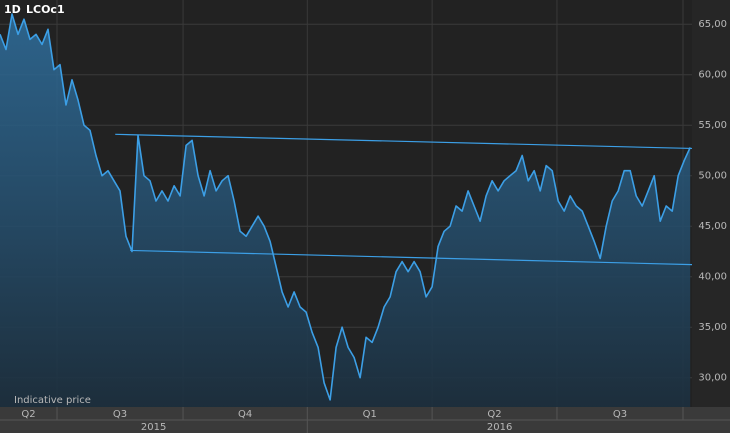 Image resolution: width=730 pixels, height=433 pixels. I want to click on year-label: 2016, so click(499, 427).